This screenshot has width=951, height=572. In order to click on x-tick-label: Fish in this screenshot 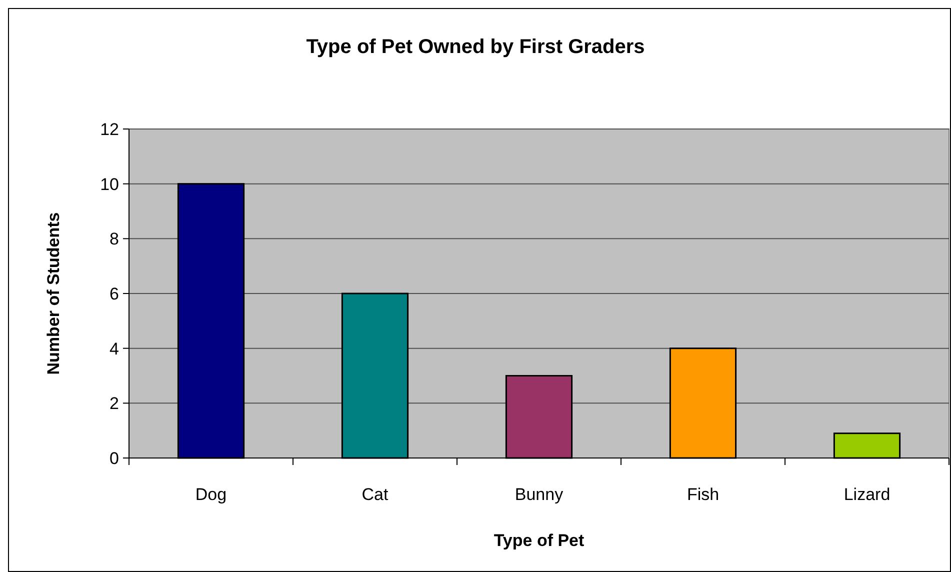, I will do `click(703, 494)`.